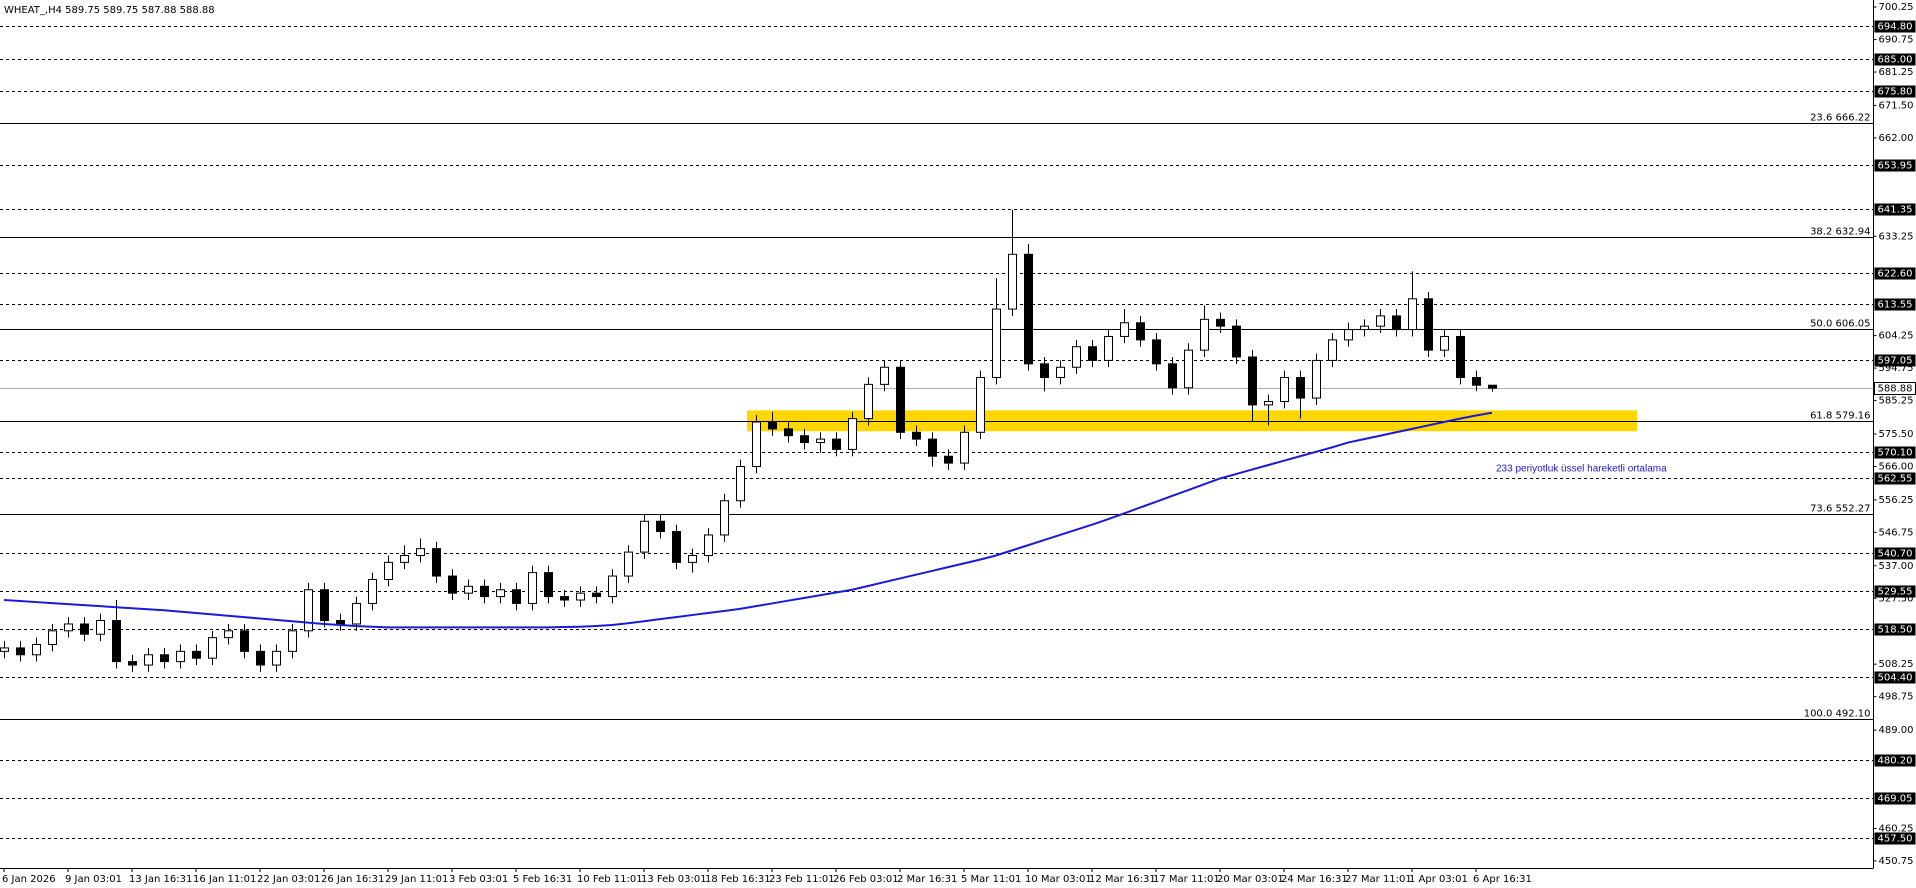 This screenshot has height=888, width=1916. Describe the element at coordinates (1896, 40) in the screenshot. I see `y-tick-label: 690.75` at that location.